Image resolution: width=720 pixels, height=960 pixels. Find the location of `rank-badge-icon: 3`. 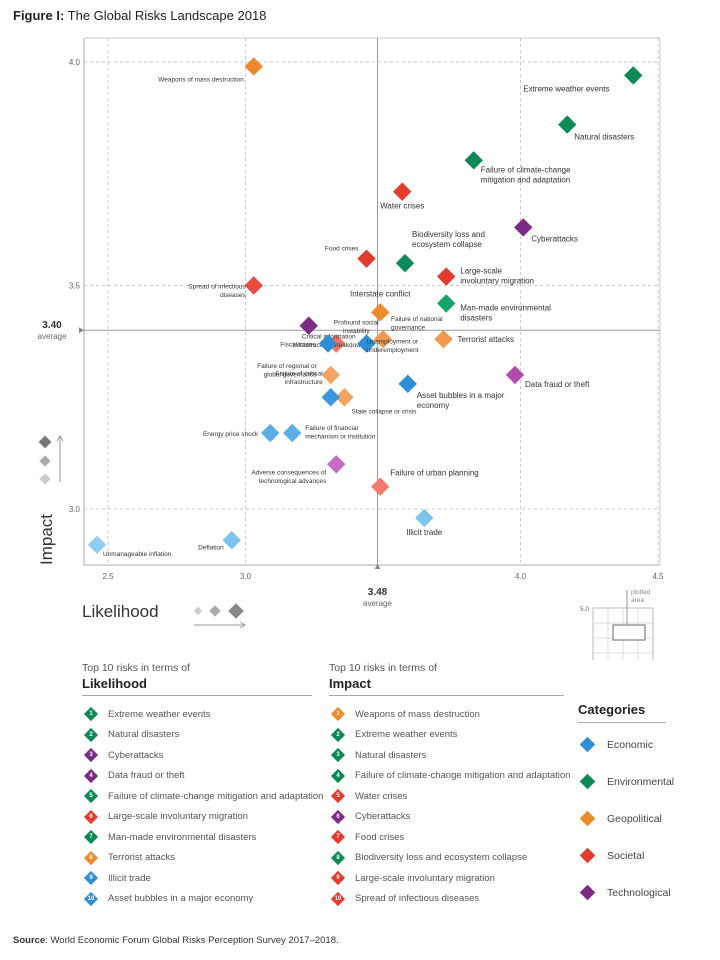

rank-badge-icon: 3 is located at coordinates (338, 755).